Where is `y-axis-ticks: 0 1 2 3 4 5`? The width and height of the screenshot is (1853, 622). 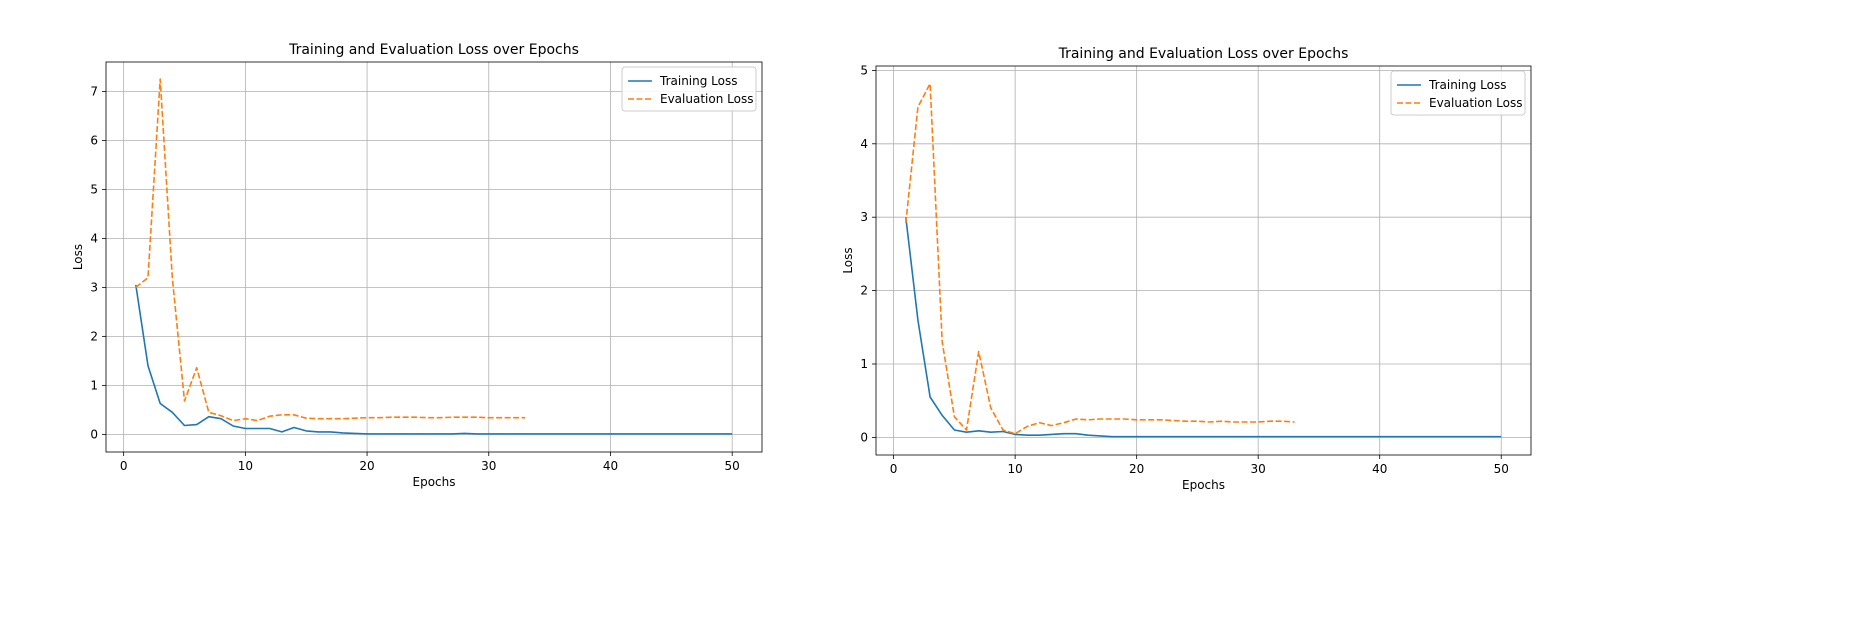 y-axis-ticks: 0 1 2 3 4 5 is located at coordinates (868, 253).